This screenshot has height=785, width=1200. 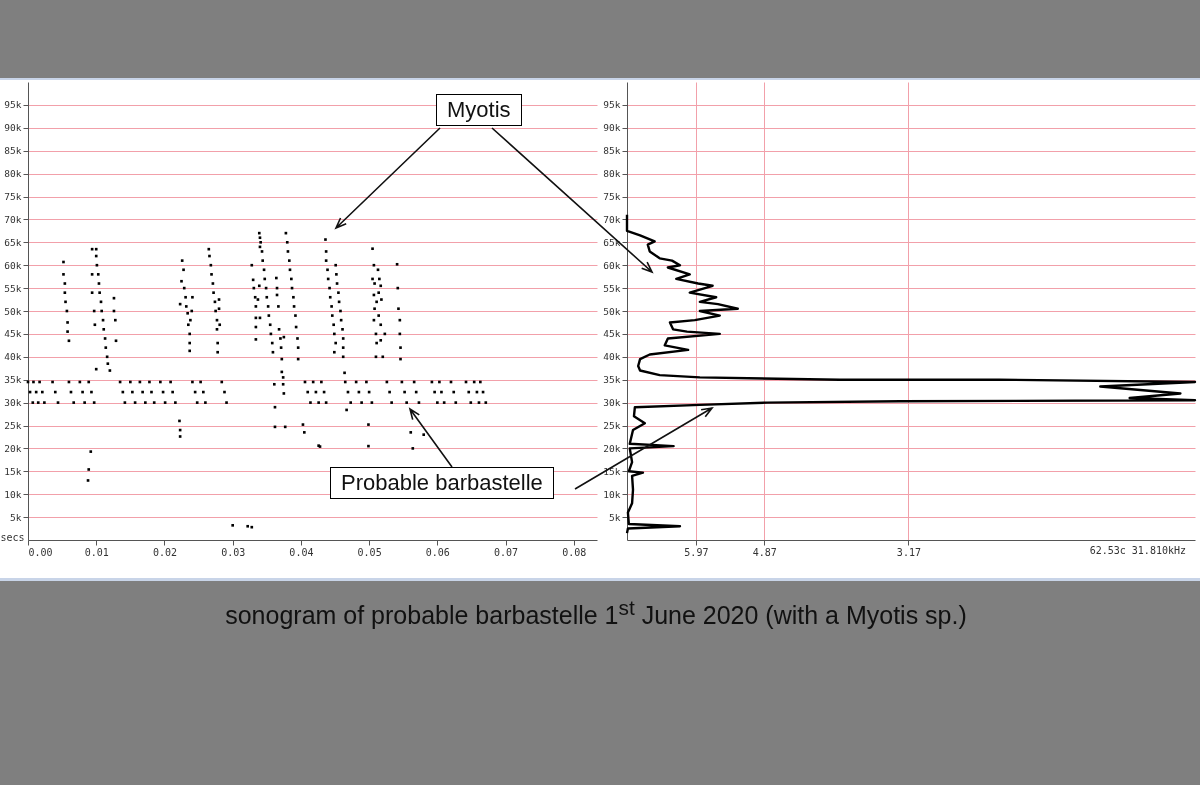 What do you see at coordinates (764, 552) in the screenshot?
I see `x-tick-label: 4.87` at bounding box center [764, 552].